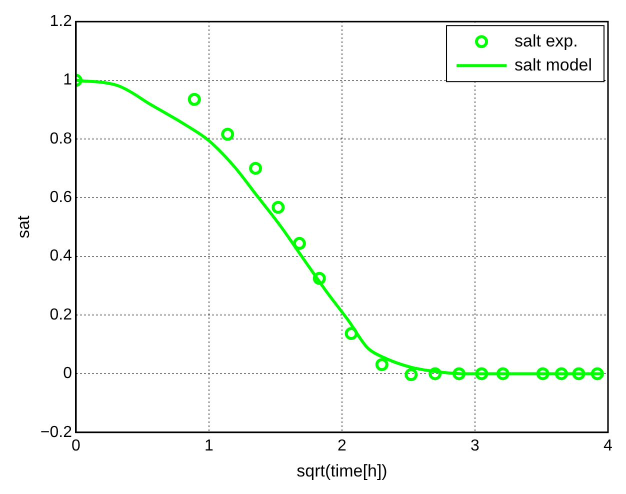 The image size is (626, 494). What do you see at coordinates (56, 432) in the screenshot?
I see `y-tick-label: −0.2` at bounding box center [56, 432].